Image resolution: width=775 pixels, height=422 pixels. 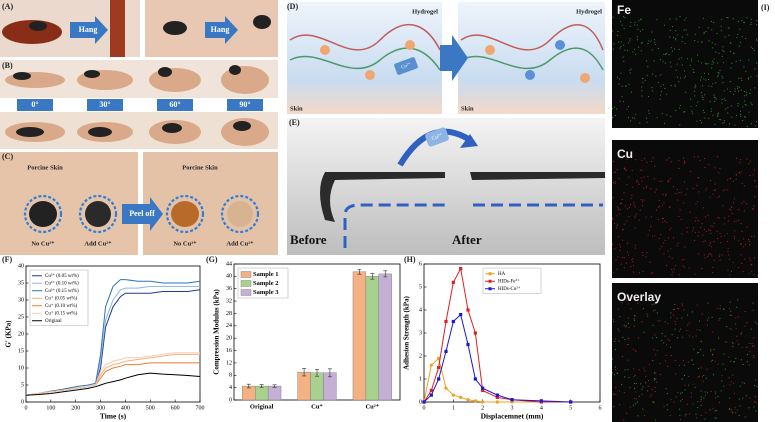 I want to click on y-tick-label: 0, so click(x=420, y=402).